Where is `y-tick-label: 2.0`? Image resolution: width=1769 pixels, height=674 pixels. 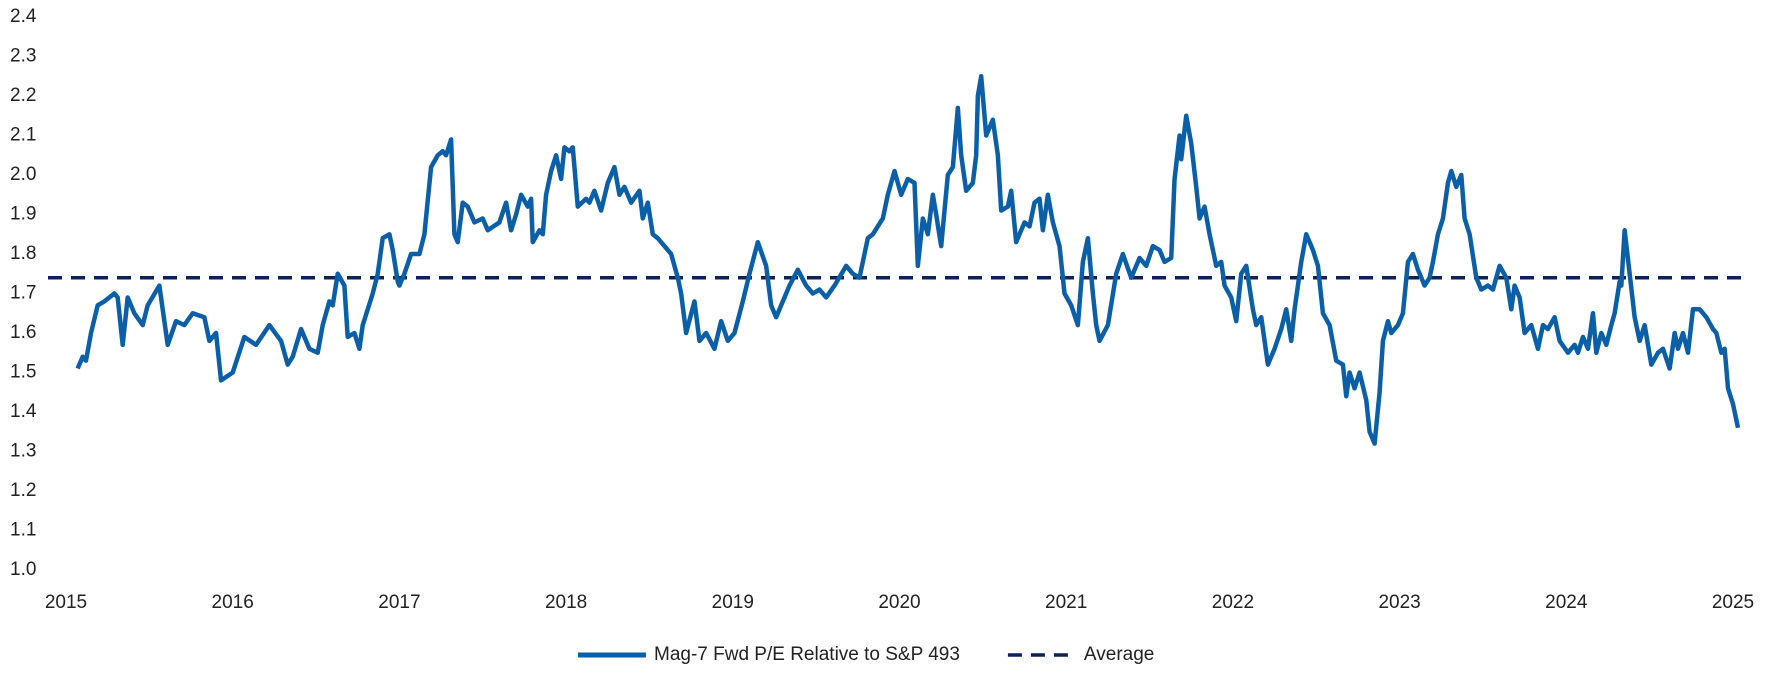
y-tick-label: 2.0 is located at coordinates (23, 174).